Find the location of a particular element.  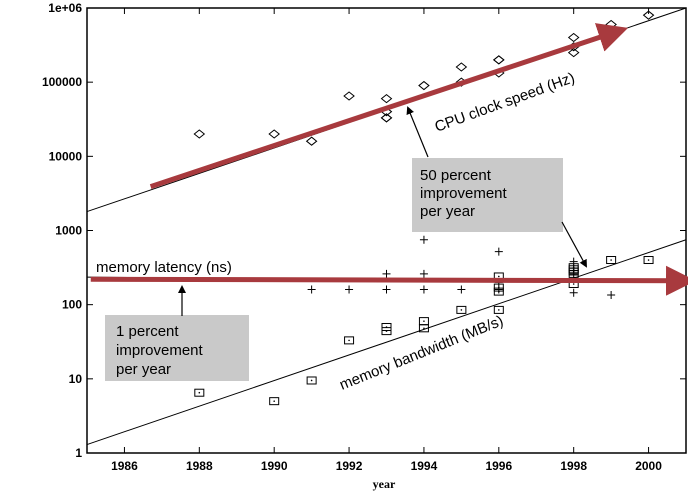

label-memory-latency: memory latency (ns) is located at coordinates (164, 267).